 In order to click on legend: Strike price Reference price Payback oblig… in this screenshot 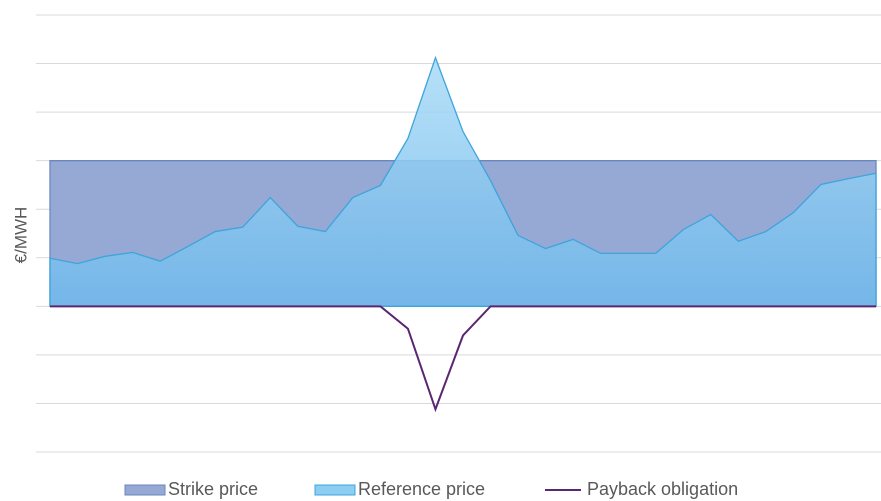, I will do `click(431, 489)`.